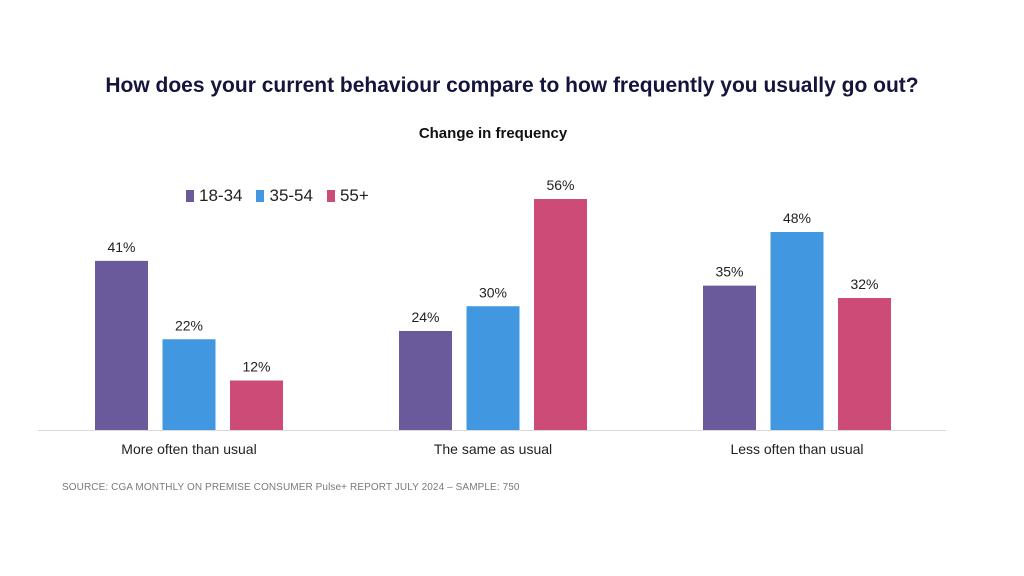 Image resolution: width=1024 pixels, height=576 pixels. I want to click on bar-2-55plus, so click(560, 314).